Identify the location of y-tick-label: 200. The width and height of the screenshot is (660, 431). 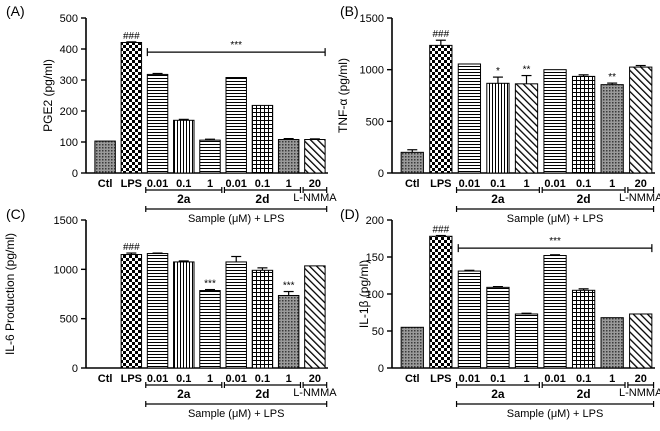
(69, 112).